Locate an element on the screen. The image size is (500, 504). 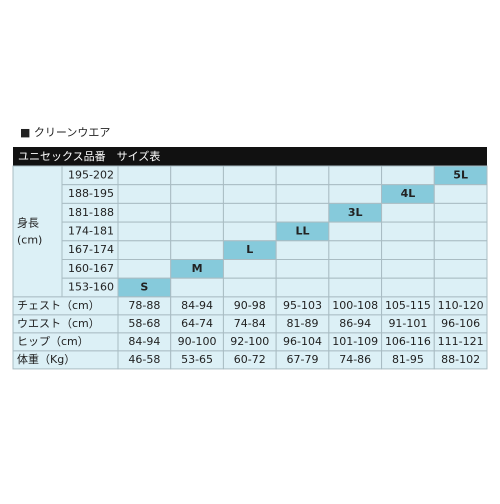
row-label: 体重（Kg） is located at coordinates (46, 359).